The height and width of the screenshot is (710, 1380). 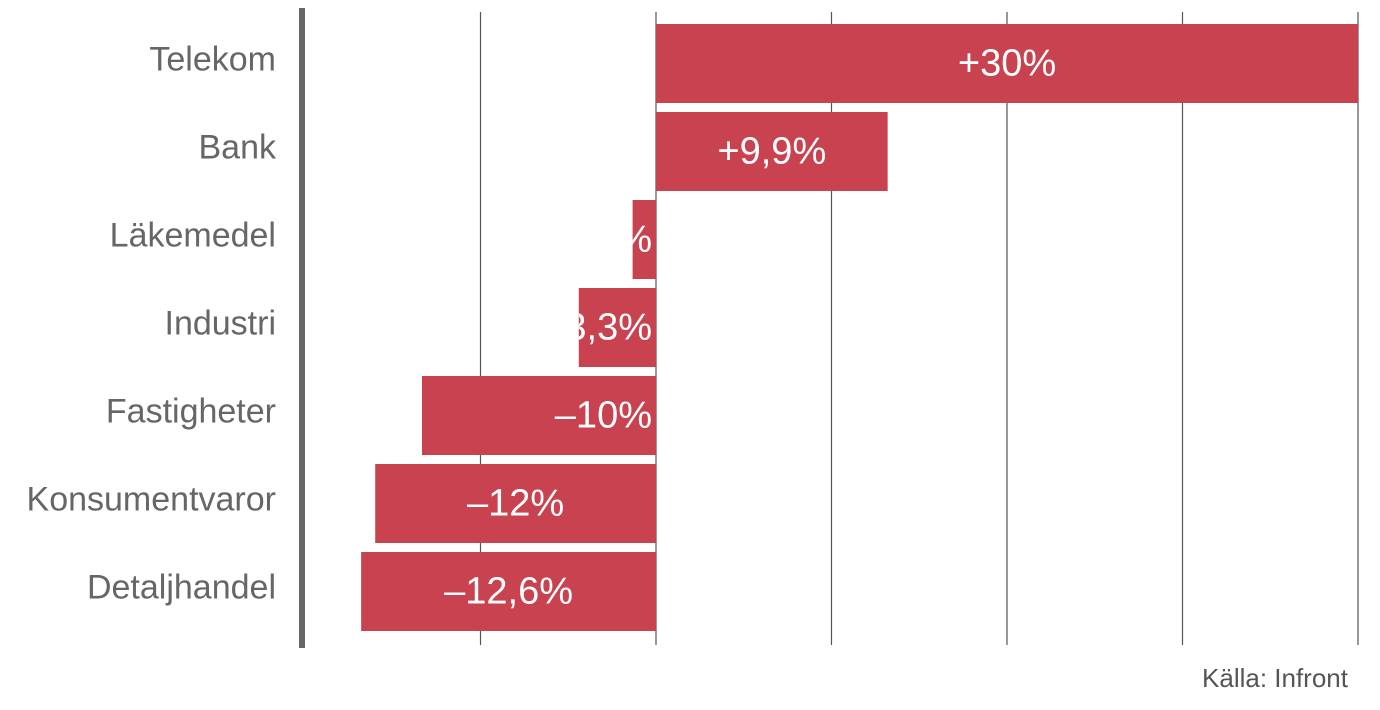 I want to click on value-label: +30%, so click(x=1007, y=64).